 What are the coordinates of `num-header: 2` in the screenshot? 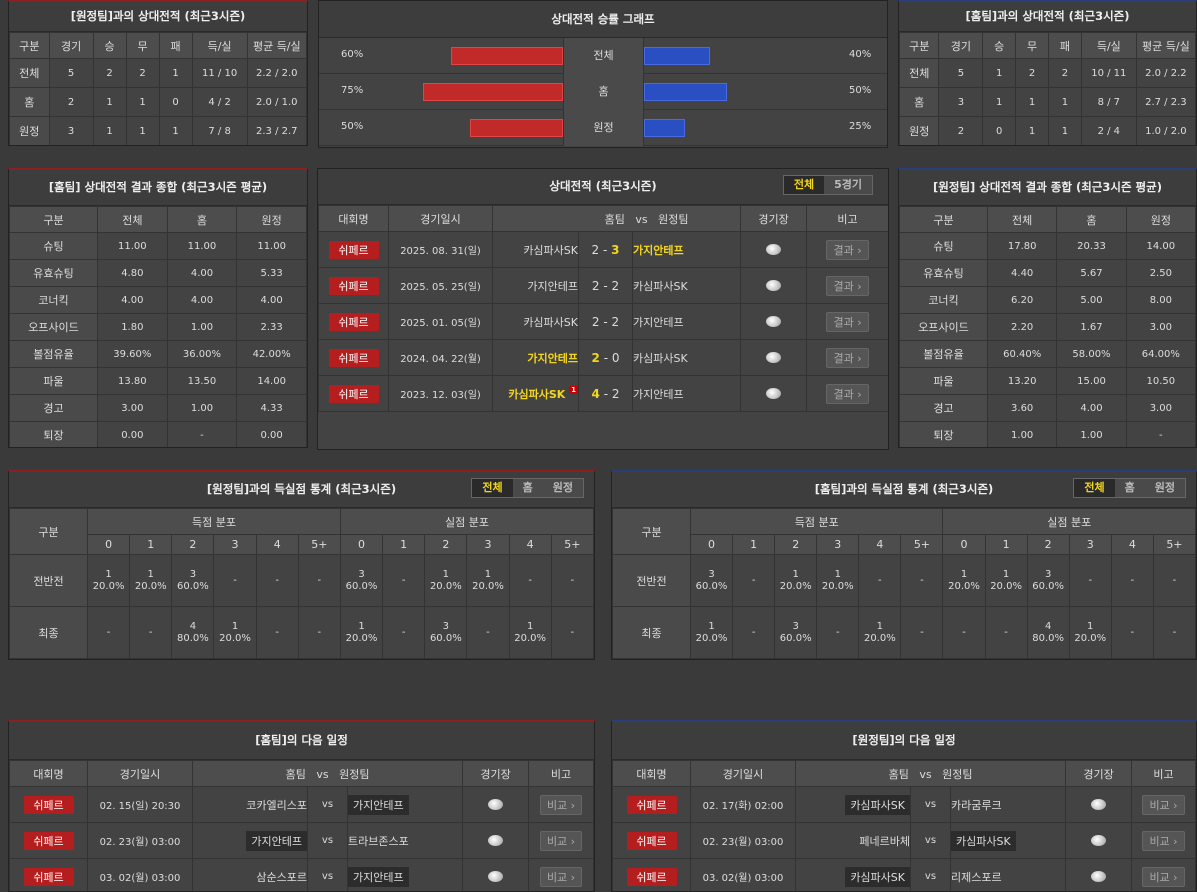 It's located at (193, 544).